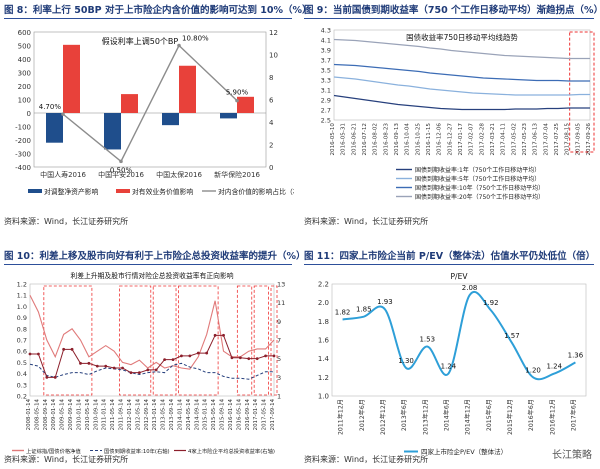 The image size is (600, 469). What do you see at coordinates (279, 378) in the screenshot?
I see `fig10-ytick-right: 3` at bounding box center [279, 378].